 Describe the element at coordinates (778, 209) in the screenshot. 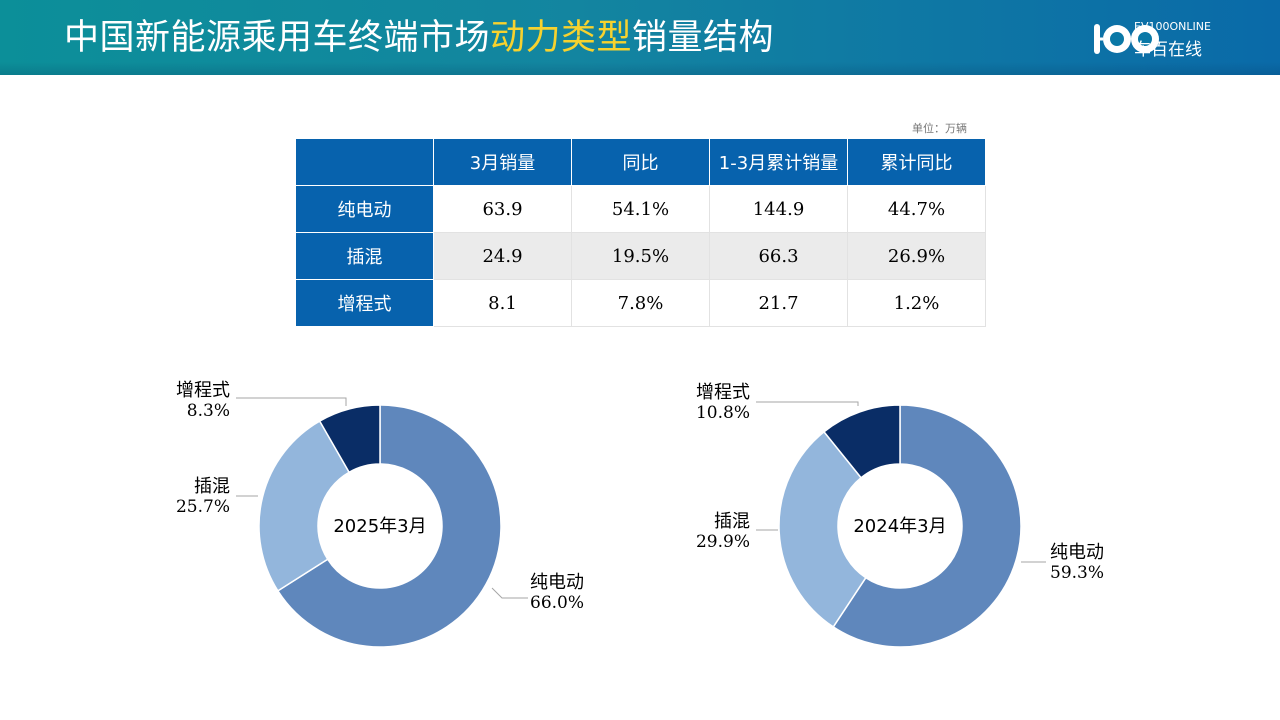

I see `table-cell: 144.9` at that location.